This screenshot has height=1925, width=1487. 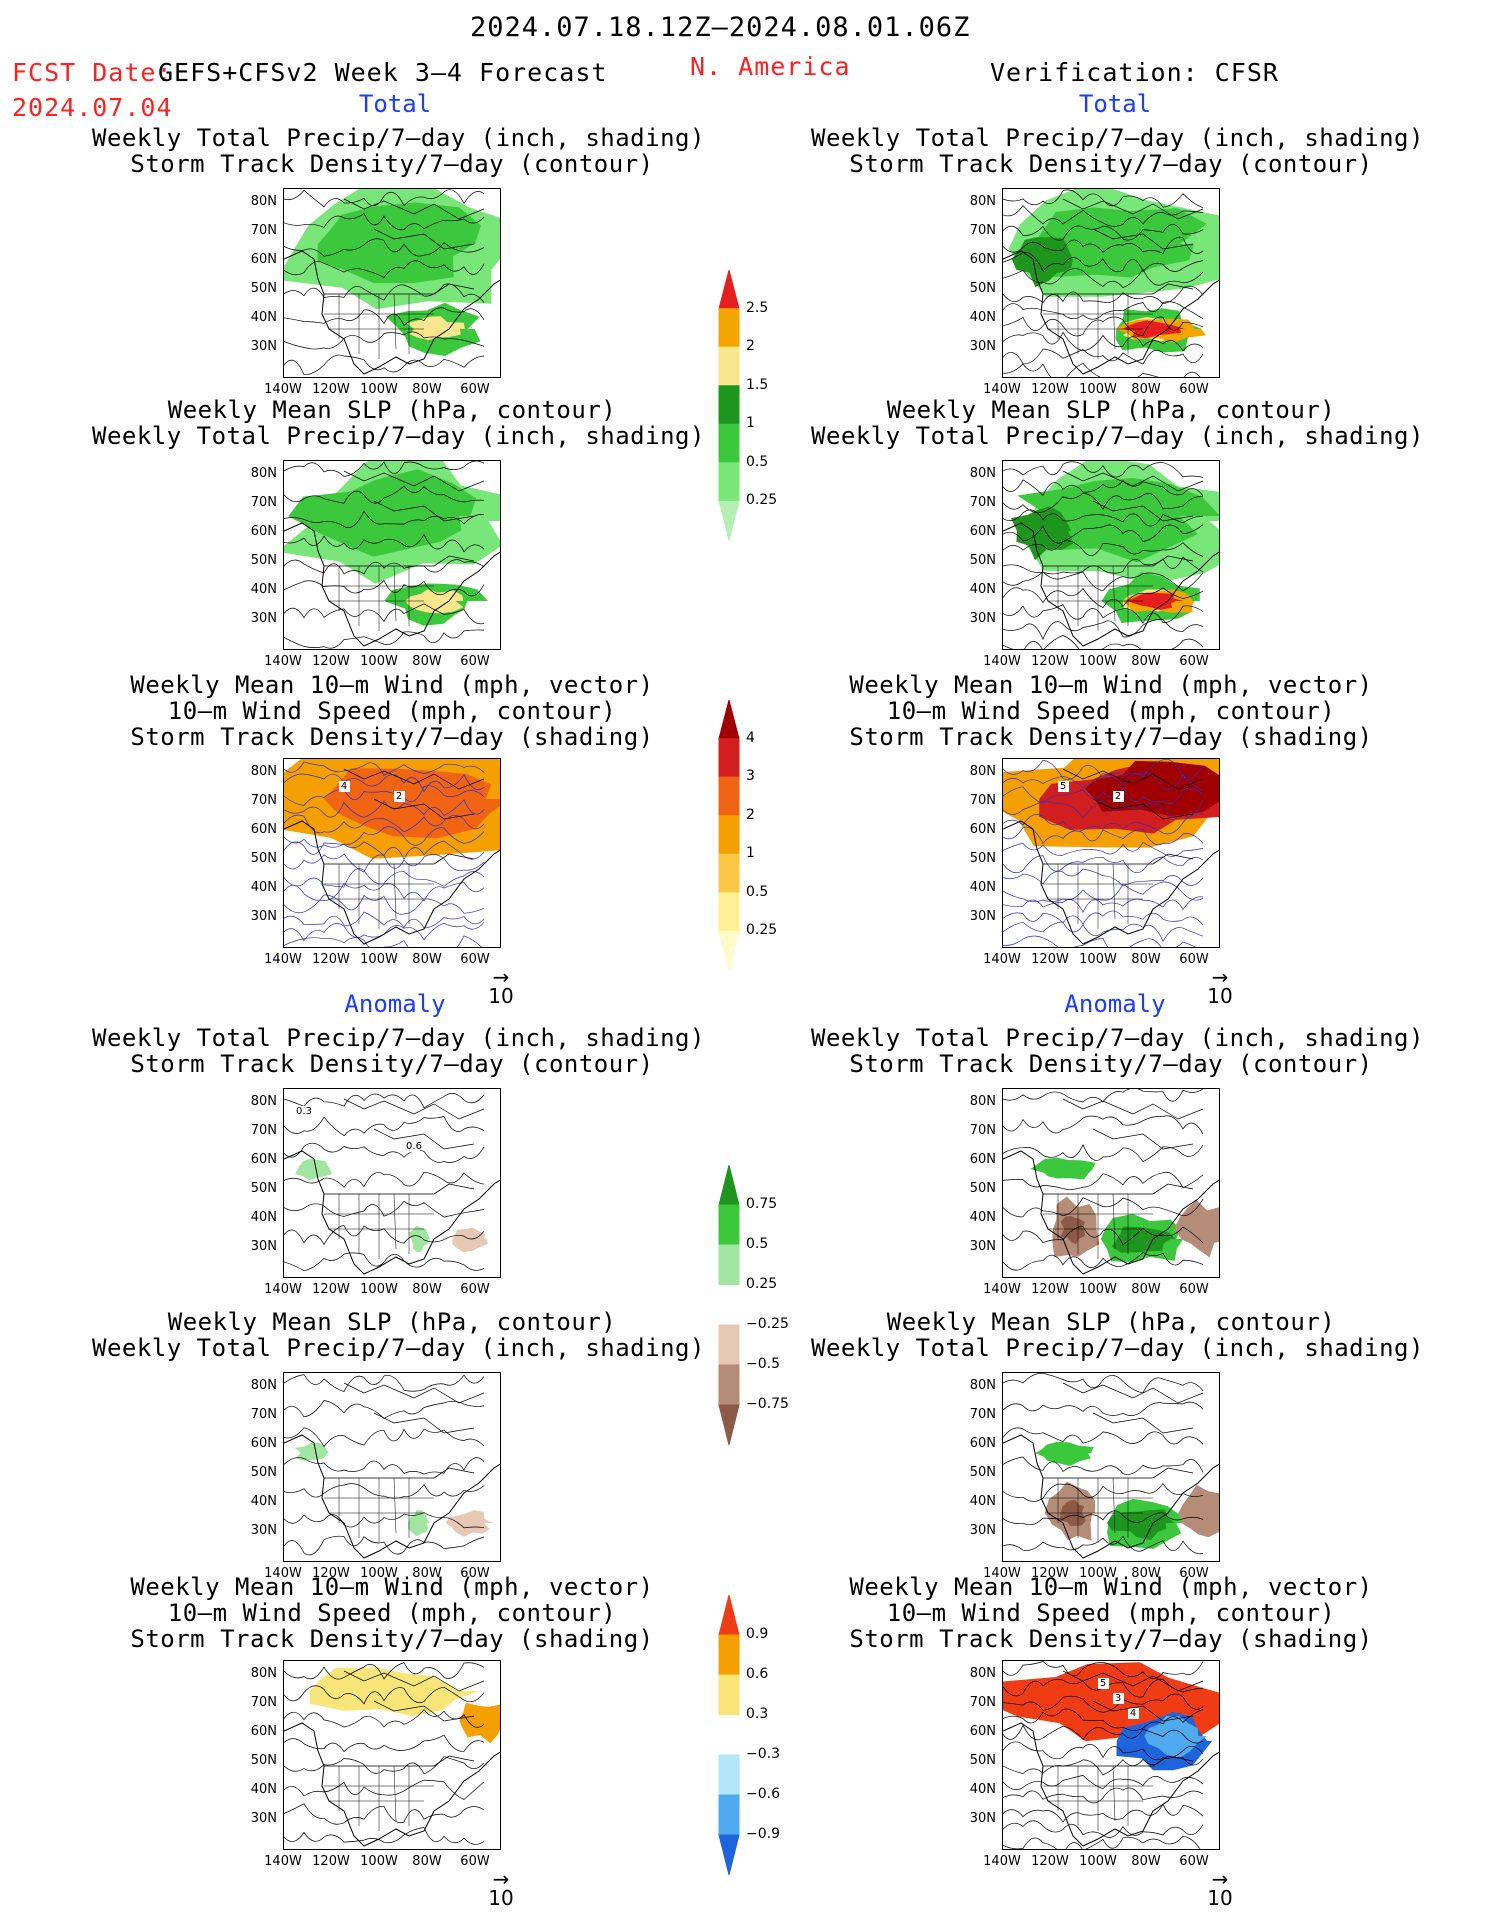 I want to click on colorbar-label: 0.25, so click(x=762, y=500).